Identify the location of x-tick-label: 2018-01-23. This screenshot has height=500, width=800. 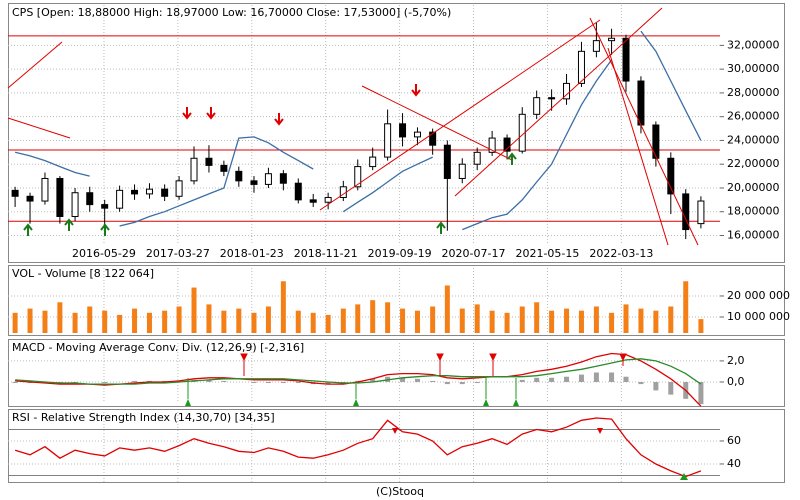
(252, 253).